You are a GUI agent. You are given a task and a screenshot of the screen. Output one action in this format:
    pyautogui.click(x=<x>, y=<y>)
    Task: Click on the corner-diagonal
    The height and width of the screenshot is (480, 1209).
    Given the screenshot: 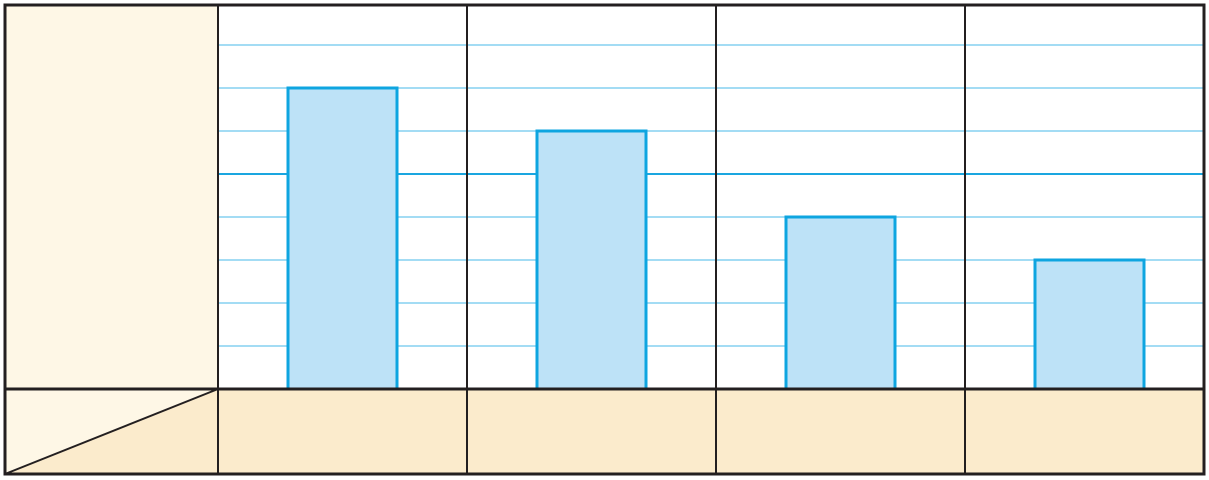 What is the action you would take?
    pyautogui.click(x=111, y=431)
    